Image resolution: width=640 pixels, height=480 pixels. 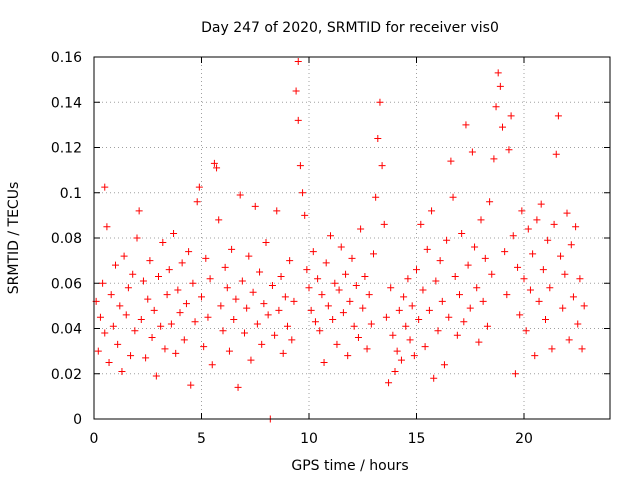 I want to click on y-tick-label: 0.06, so click(x=66, y=284).